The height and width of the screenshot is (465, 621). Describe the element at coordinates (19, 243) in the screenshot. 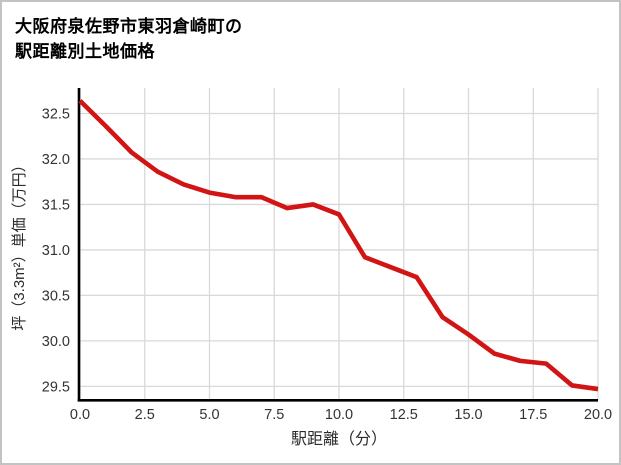

I see `y-axis-label: 坪（3.3m²）単価（万円）` at that location.